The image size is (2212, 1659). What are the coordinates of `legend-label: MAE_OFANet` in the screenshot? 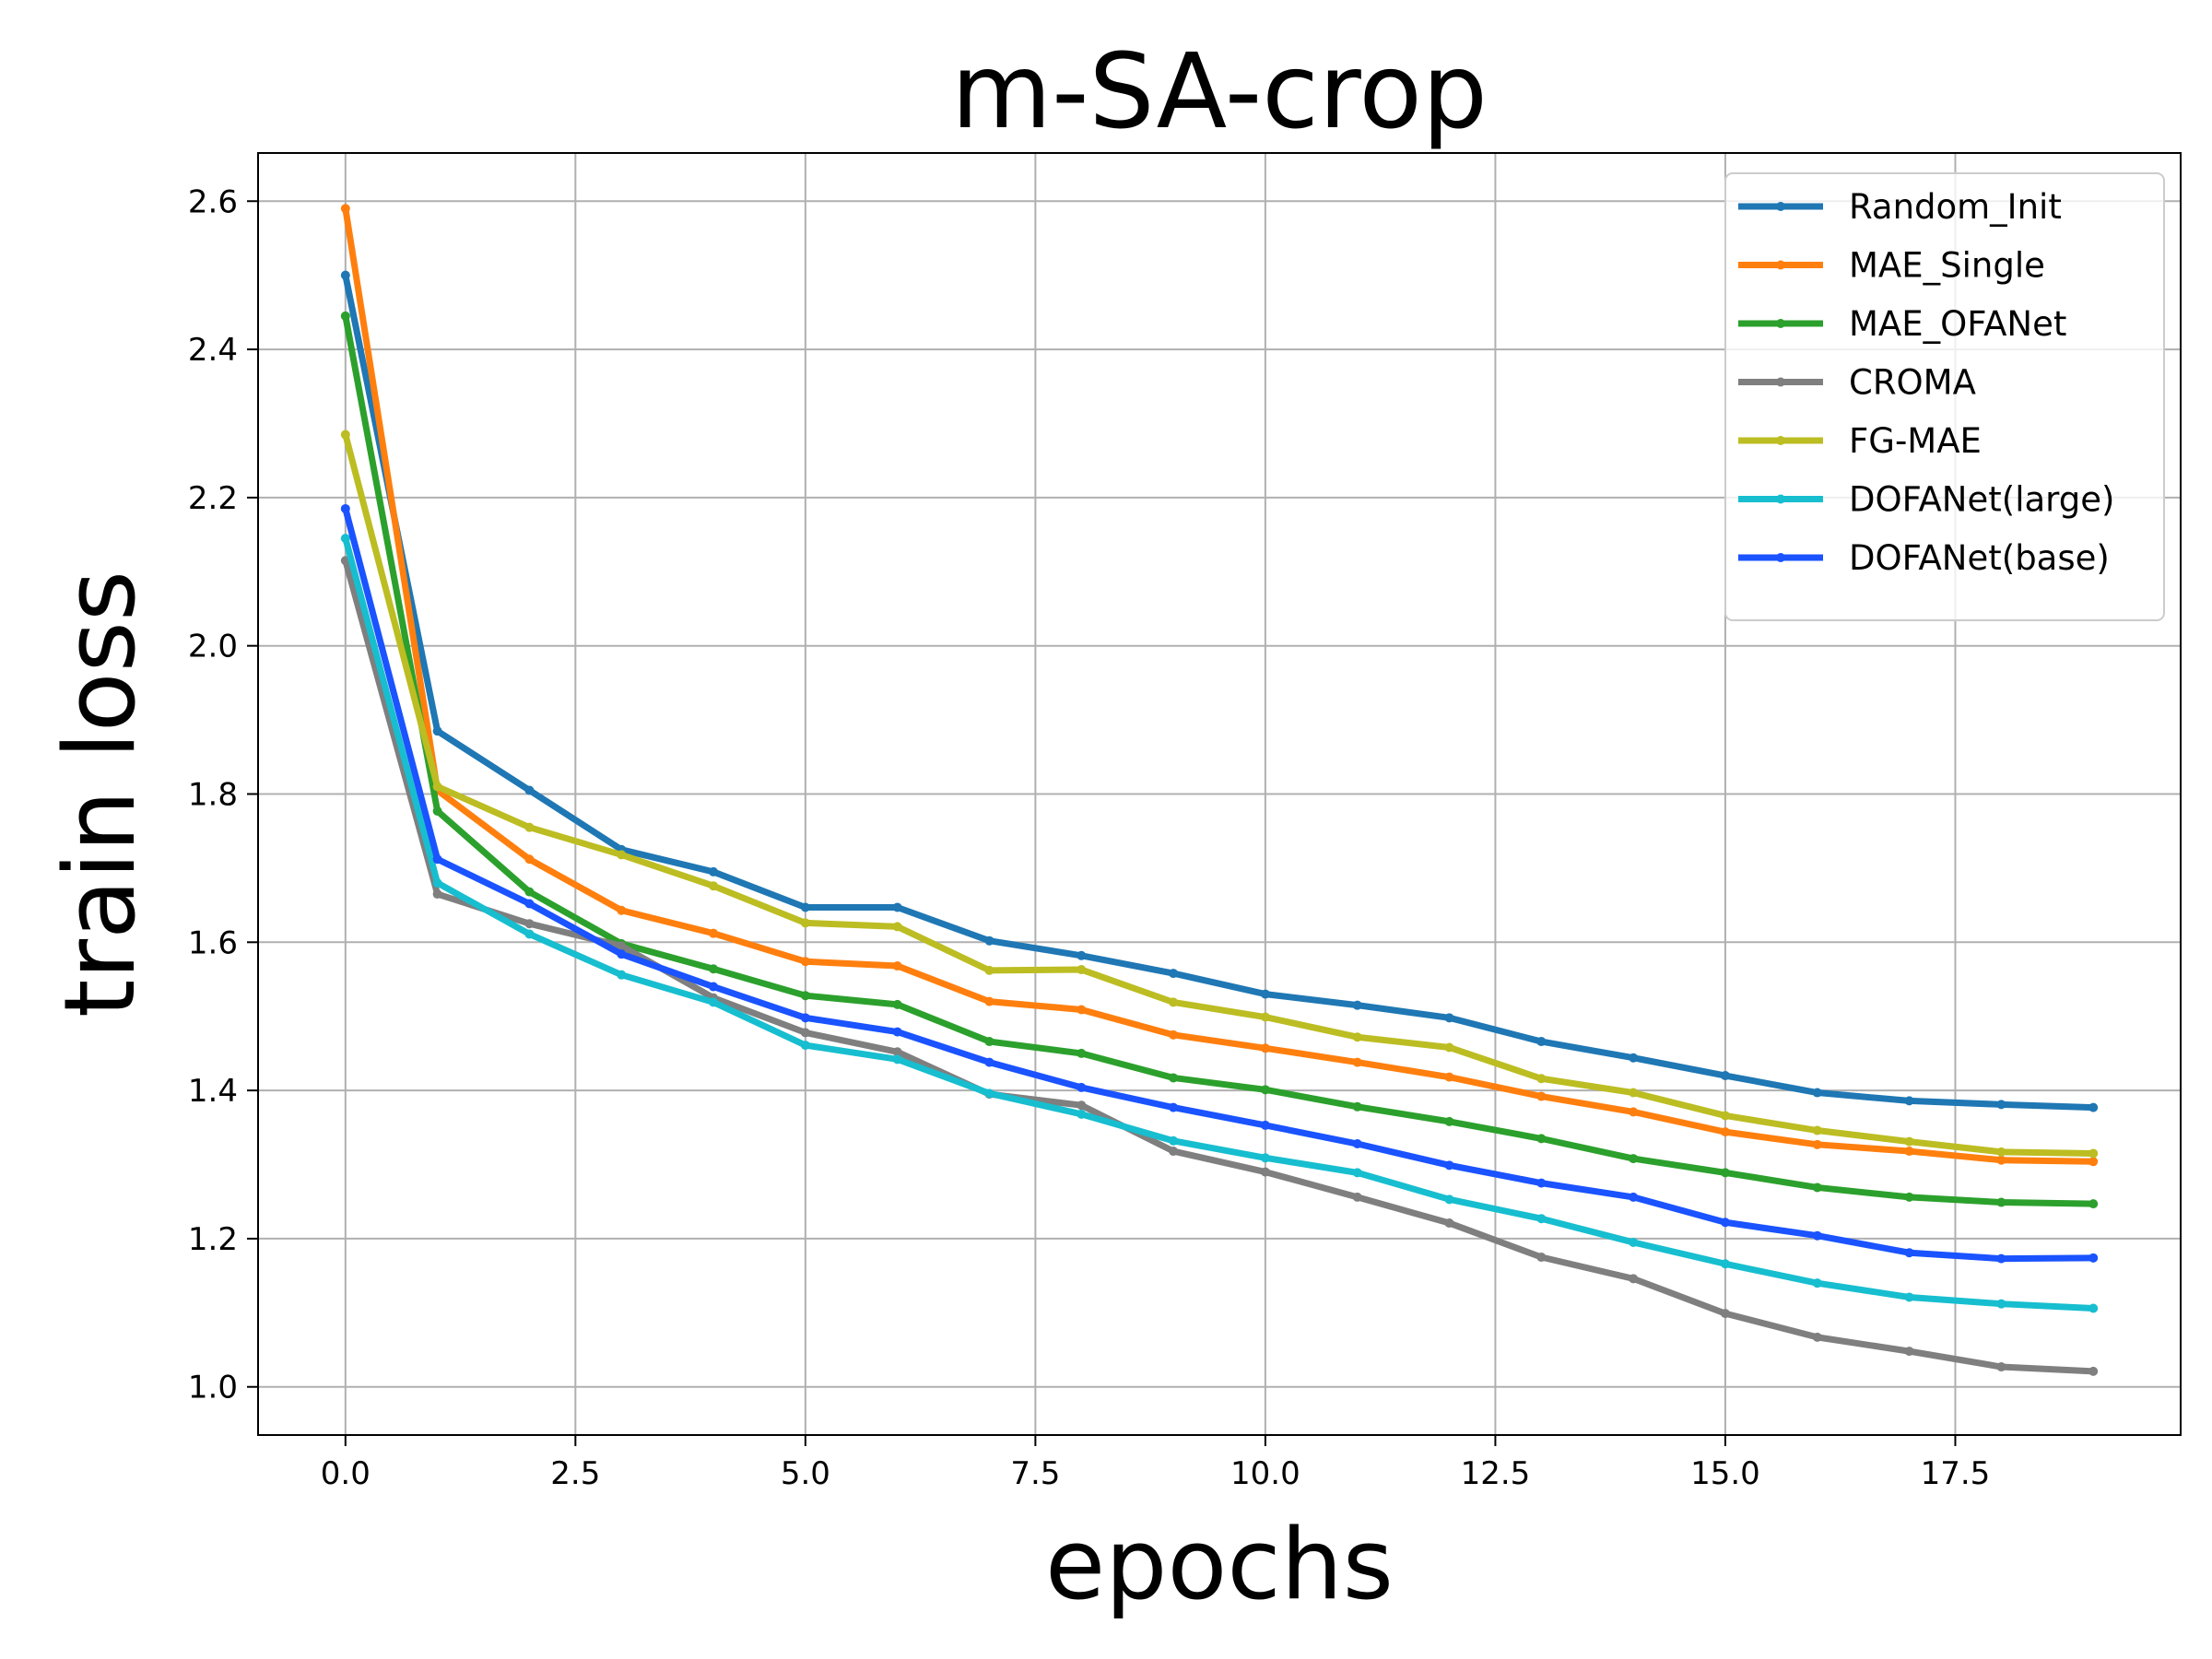 It's located at (1957, 324).